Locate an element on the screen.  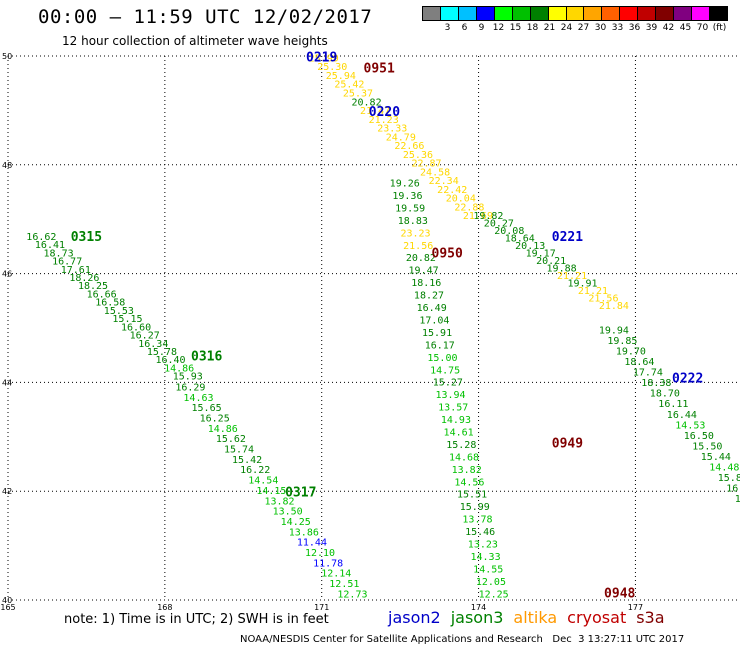
swh-value-point: 12.73 is located at coordinates (352, 594).